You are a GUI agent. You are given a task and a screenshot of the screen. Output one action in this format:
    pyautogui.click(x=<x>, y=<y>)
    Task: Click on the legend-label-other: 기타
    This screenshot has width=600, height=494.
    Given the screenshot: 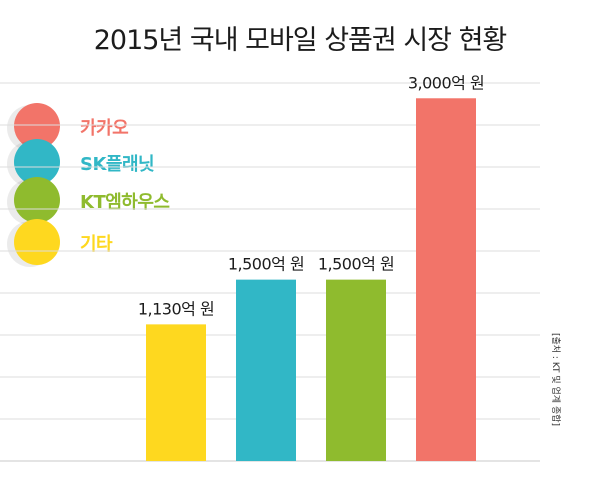 What is the action you would take?
    pyautogui.click(x=96, y=244)
    